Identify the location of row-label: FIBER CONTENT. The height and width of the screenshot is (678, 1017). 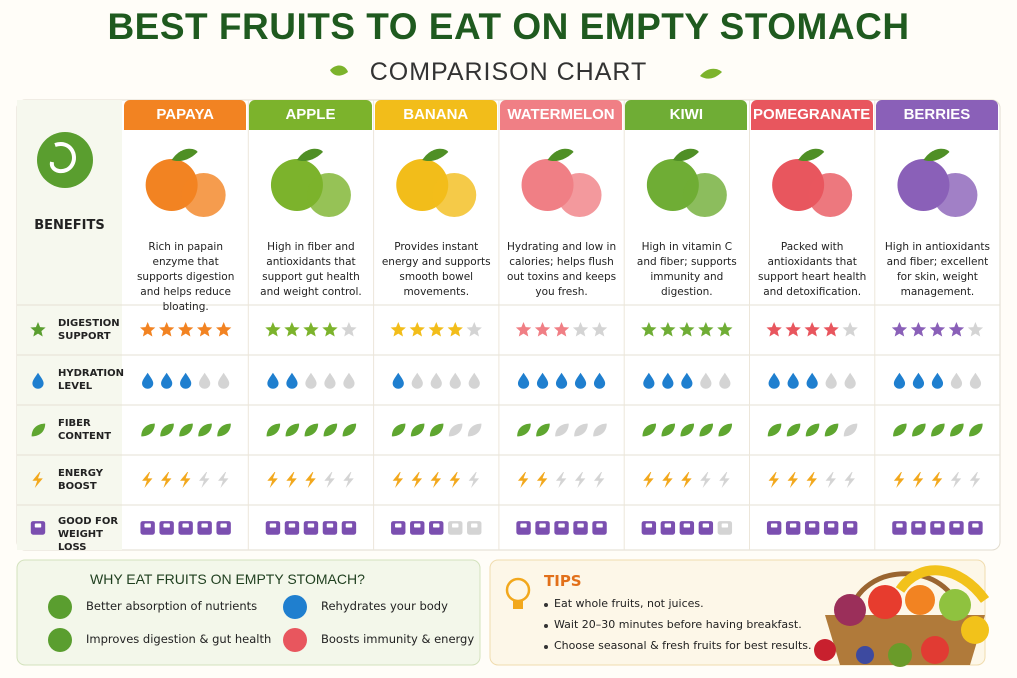
(85, 430).